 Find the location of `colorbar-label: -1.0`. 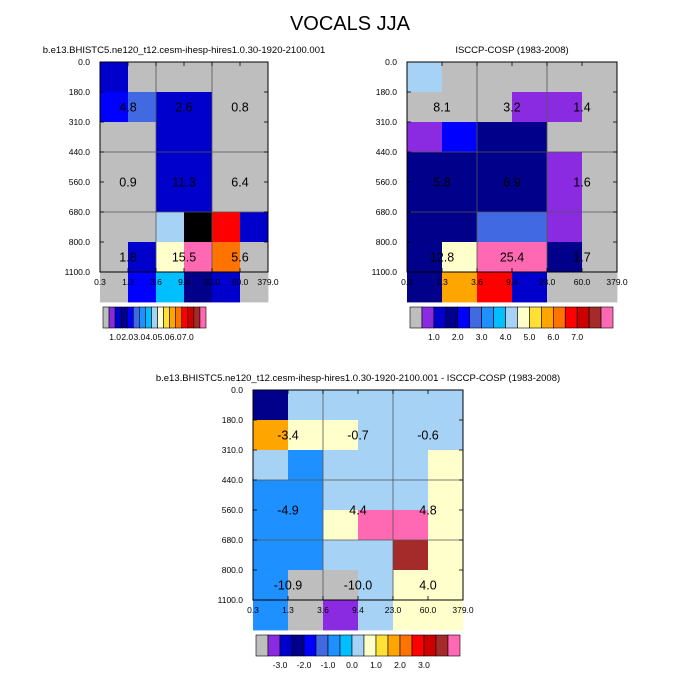

colorbar-label: -1.0 is located at coordinates (328, 665).